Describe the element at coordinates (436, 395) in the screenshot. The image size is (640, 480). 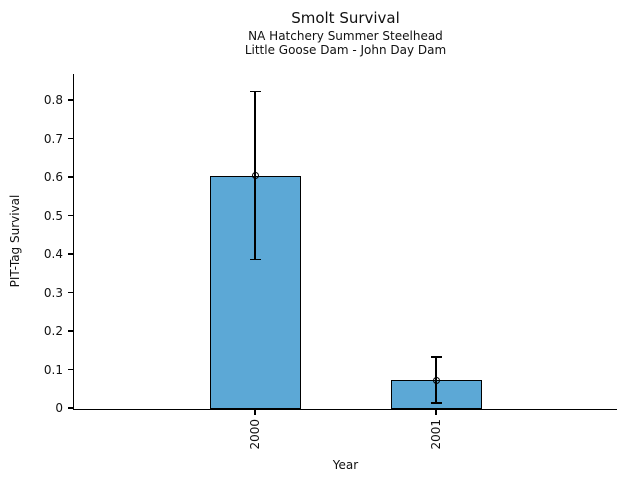
I see `bar` at that location.